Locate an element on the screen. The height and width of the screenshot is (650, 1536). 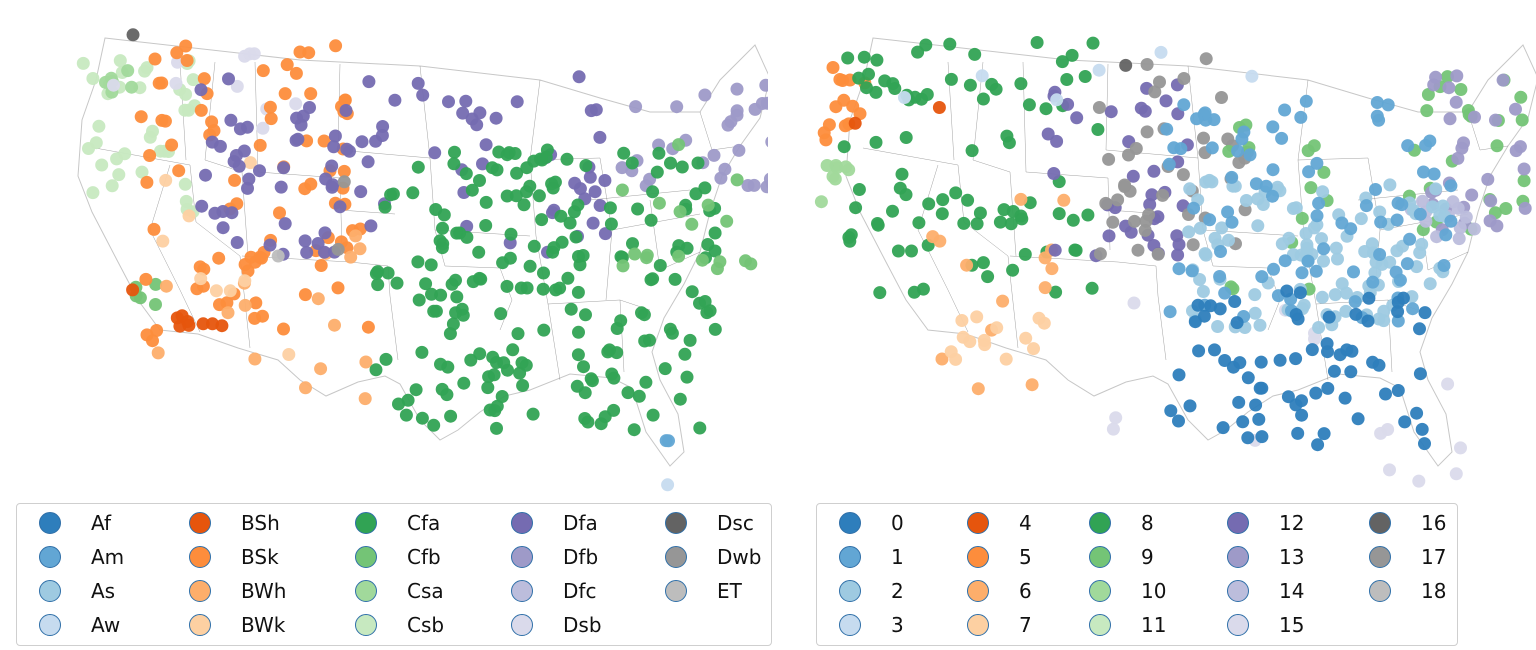
legend-label: 17 is located at coordinates (1434, 557).